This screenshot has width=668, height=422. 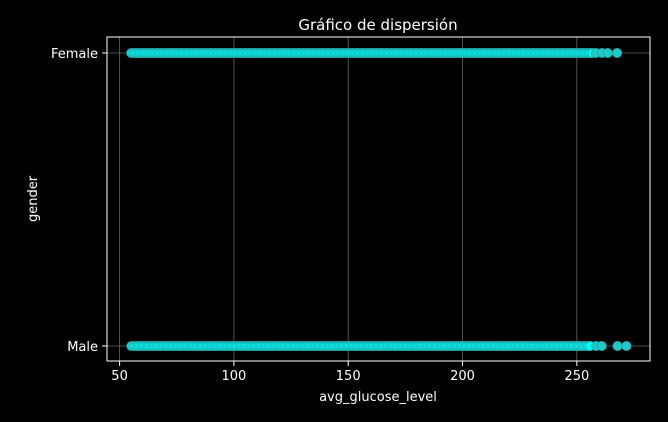 I want to click on x-tick-label: 100, so click(x=233, y=376).